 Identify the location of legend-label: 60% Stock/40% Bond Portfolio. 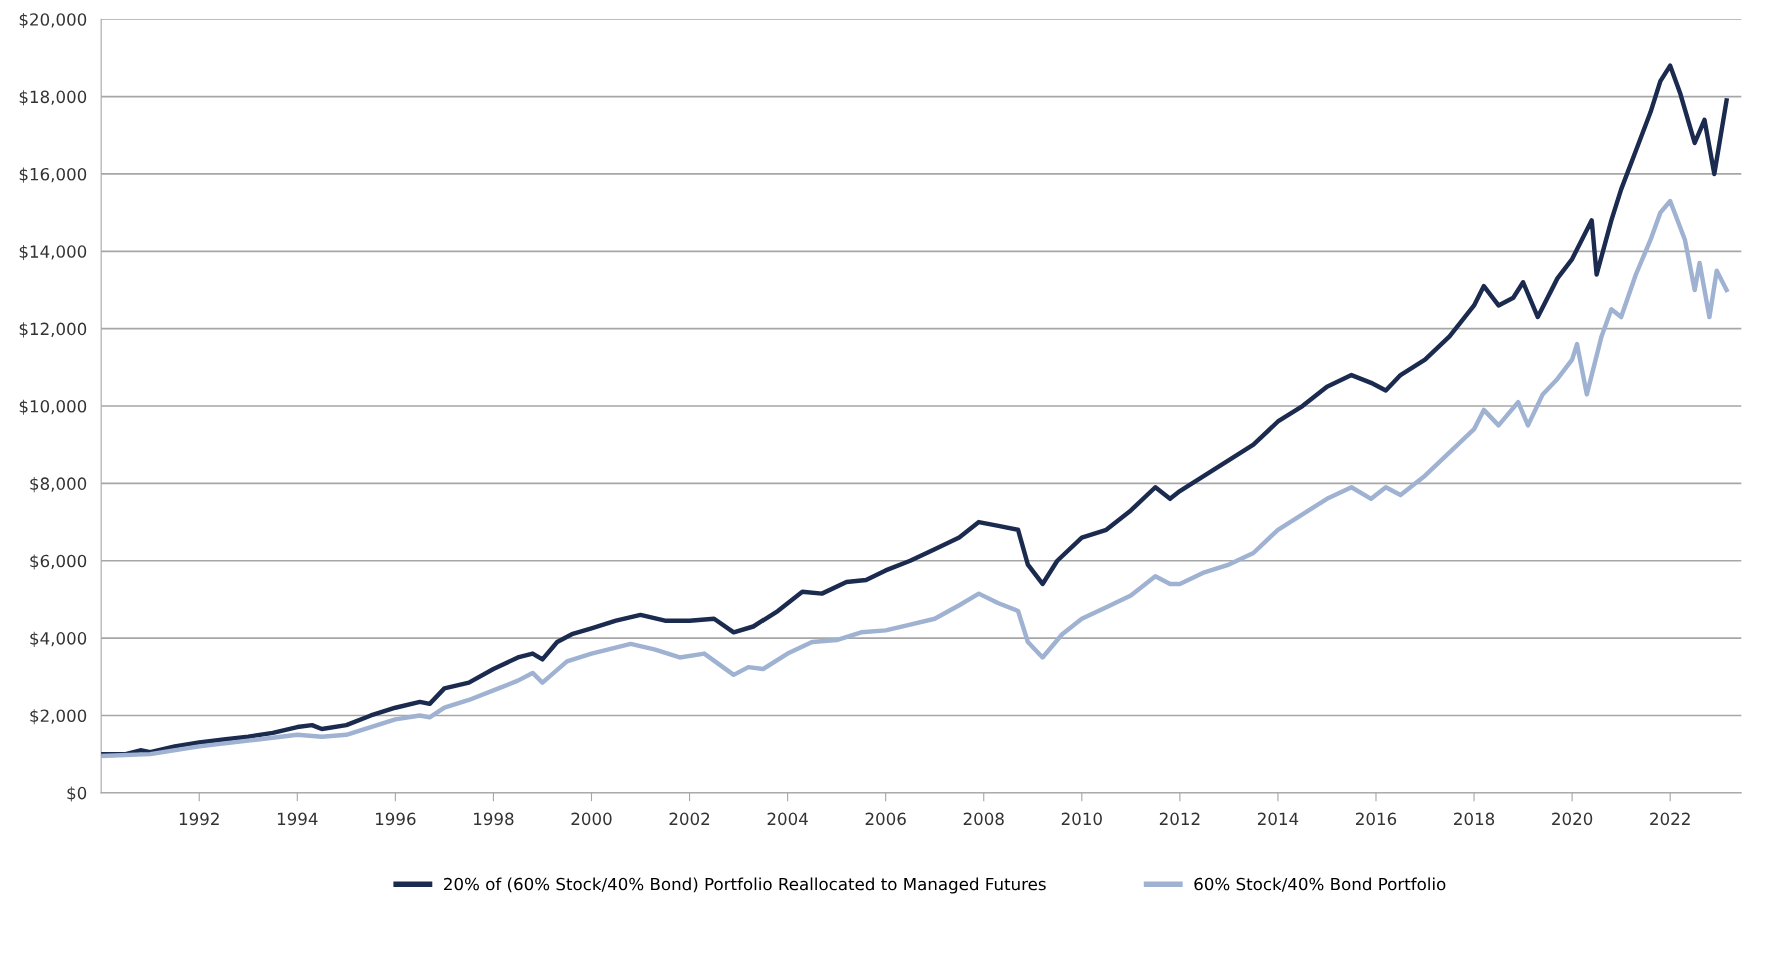
(1320, 884).